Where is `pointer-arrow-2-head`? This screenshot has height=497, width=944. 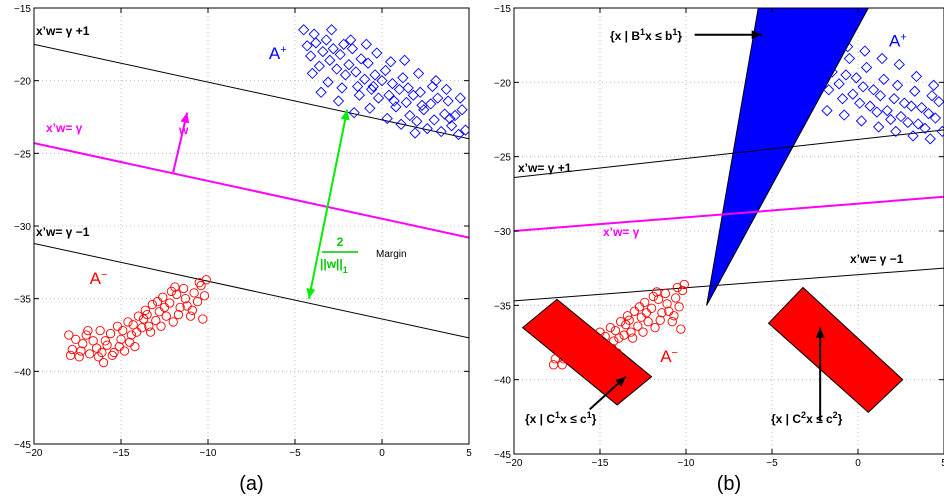
pointer-arrow-2-head is located at coordinates (820, 332).